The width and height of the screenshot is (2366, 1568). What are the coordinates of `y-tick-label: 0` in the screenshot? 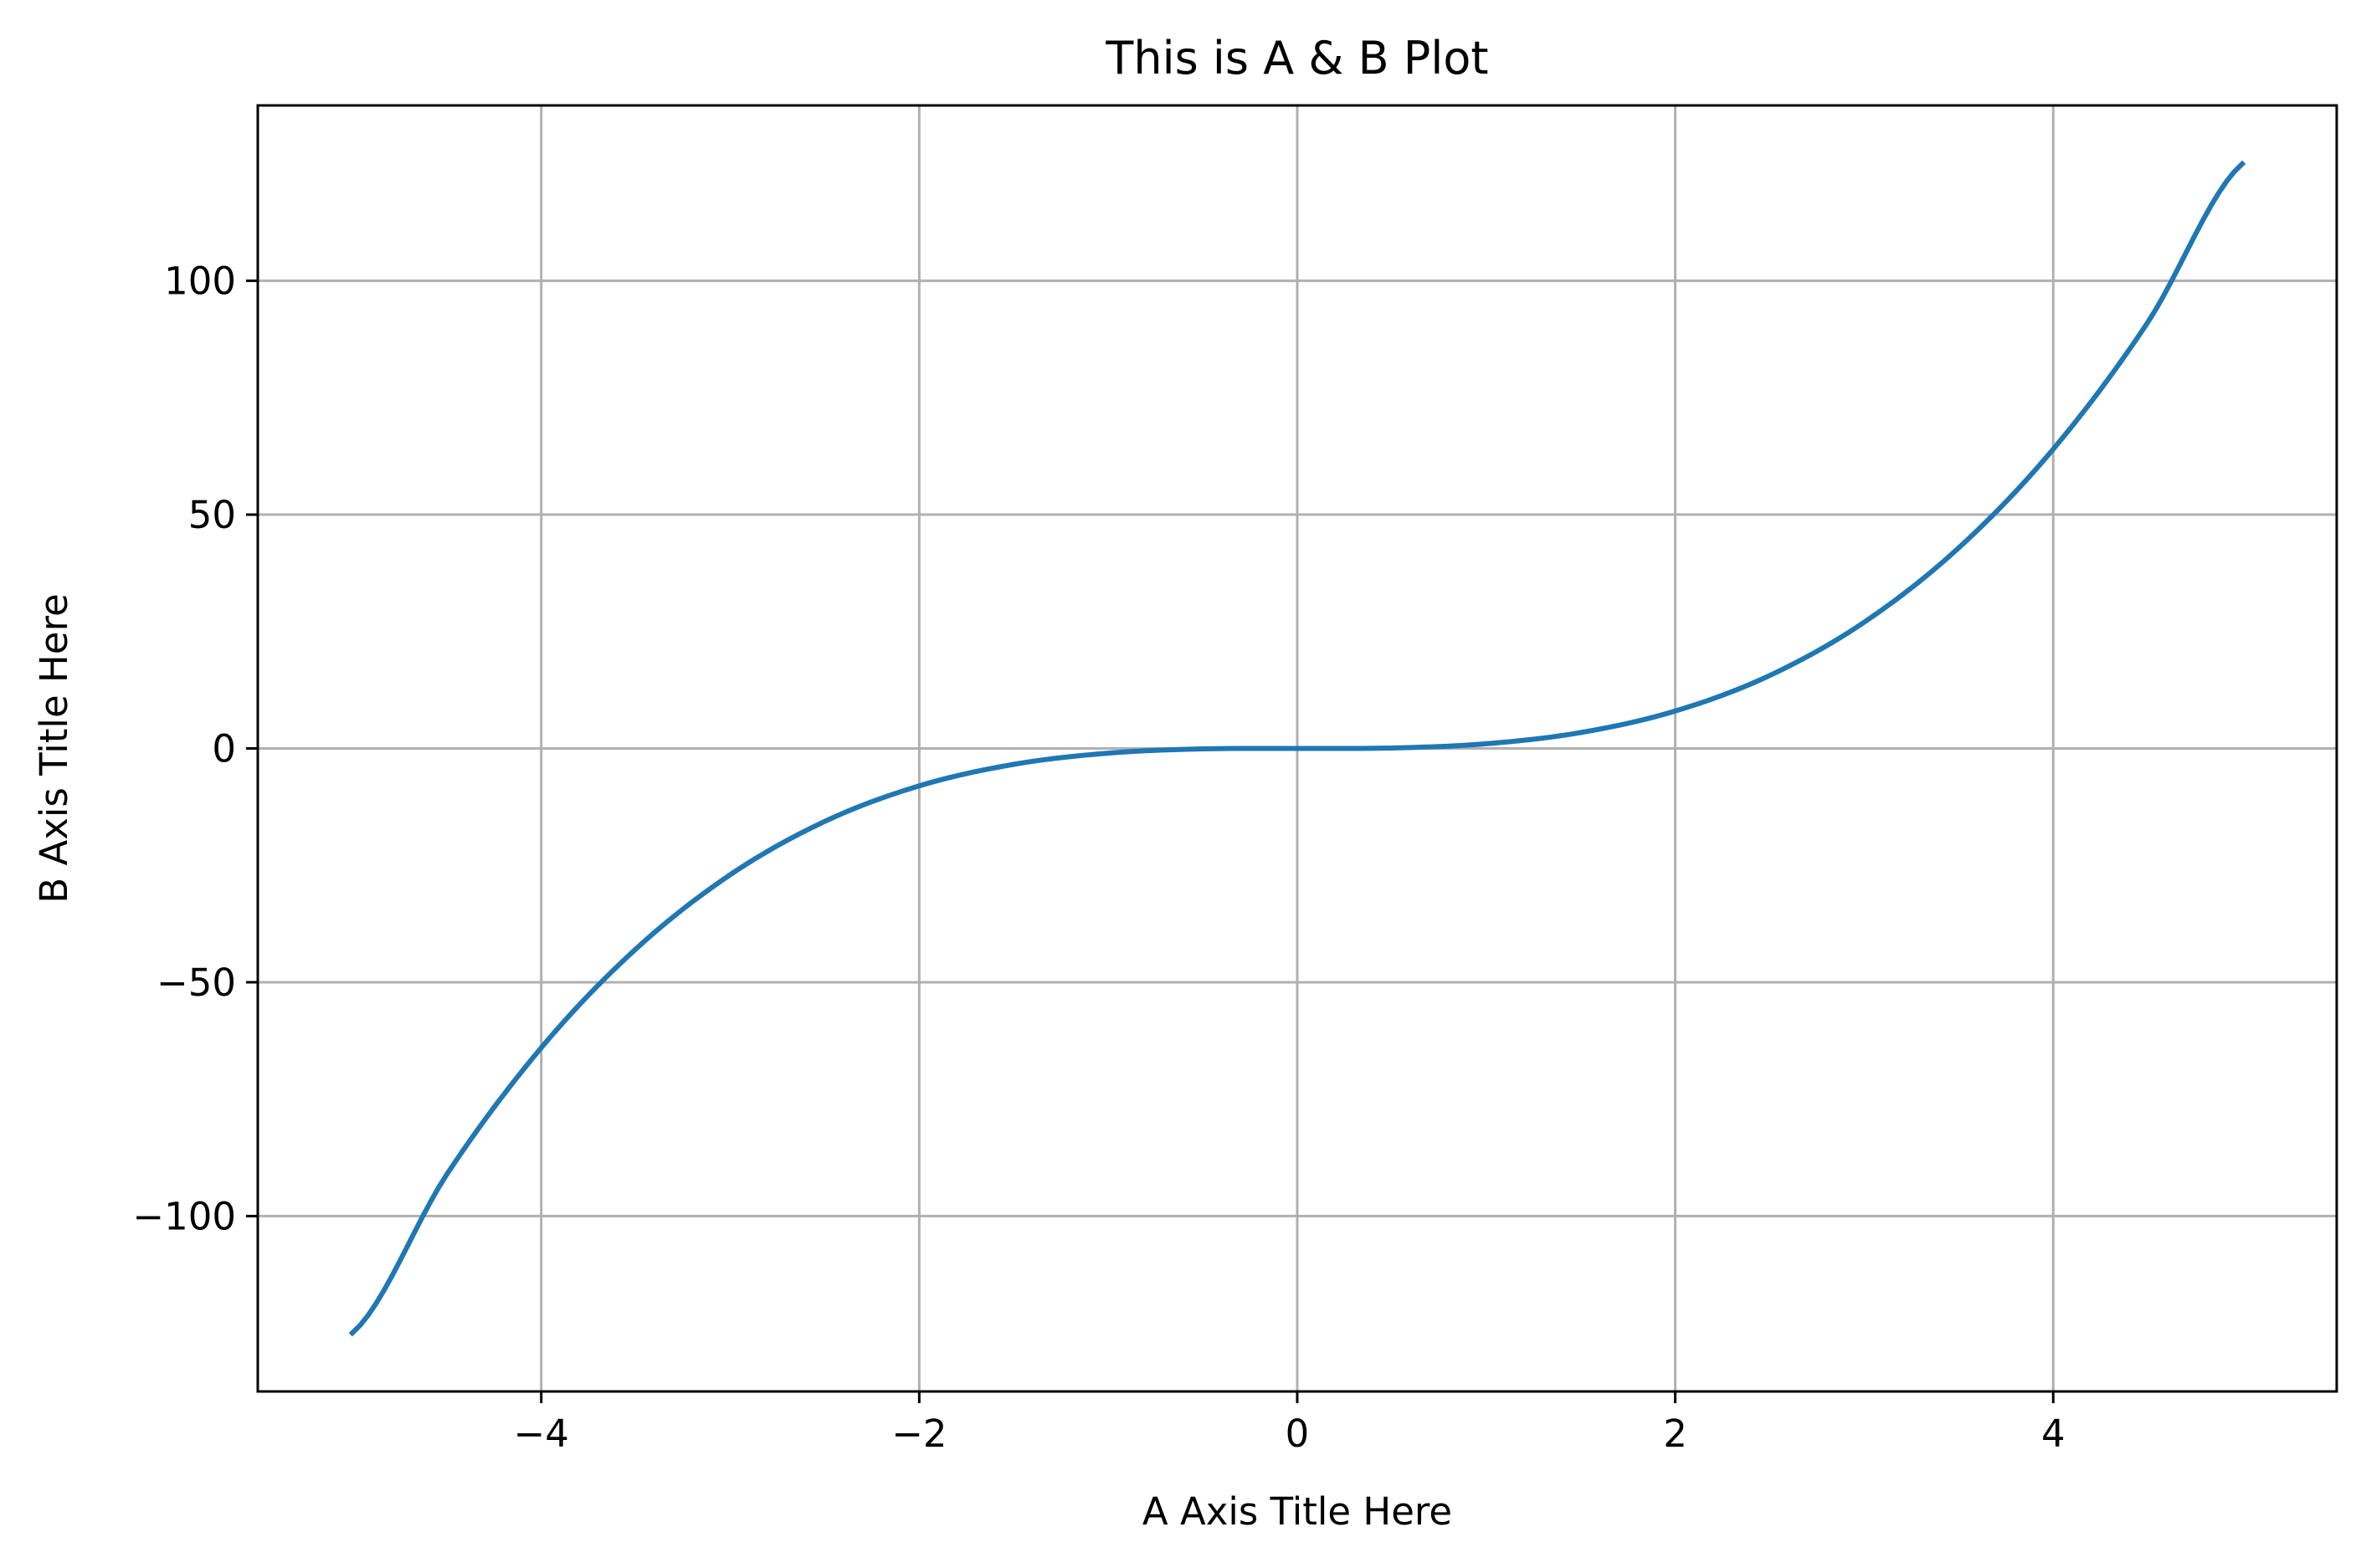 It's located at (224, 749).